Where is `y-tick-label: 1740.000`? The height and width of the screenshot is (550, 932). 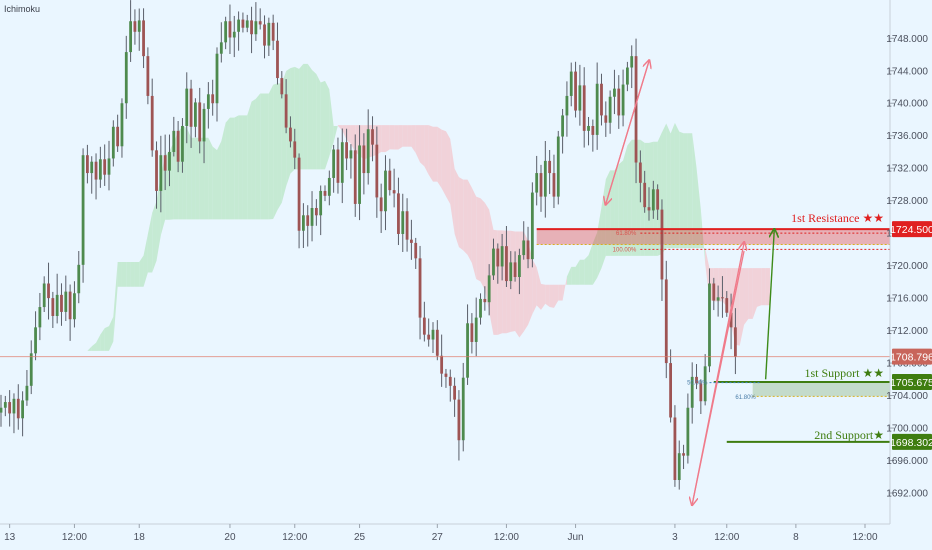 y-tick-label: 1740.000 is located at coordinates (907, 104).